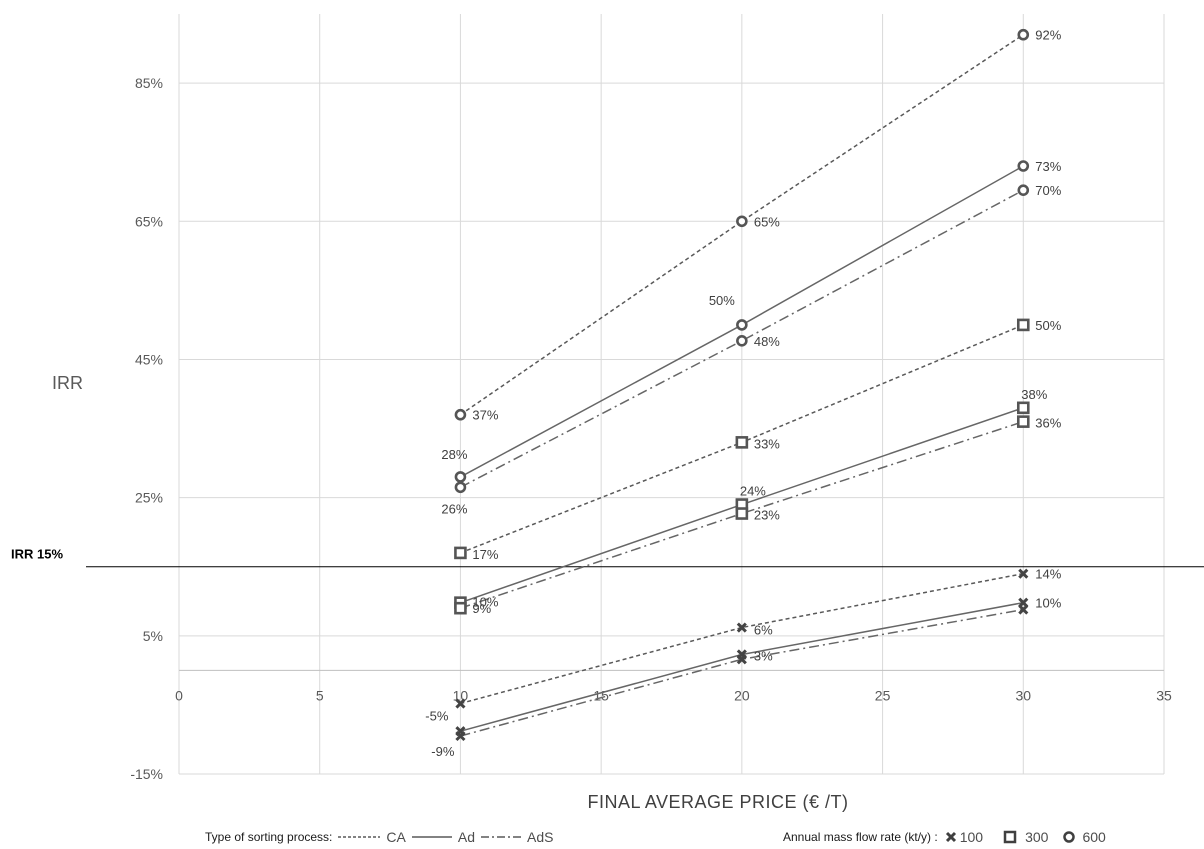 Image resolution: width=1204 pixels, height=849 pixels. What do you see at coordinates (540, 837) in the screenshot?
I see `legend-ads-label: AdS` at bounding box center [540, 837].